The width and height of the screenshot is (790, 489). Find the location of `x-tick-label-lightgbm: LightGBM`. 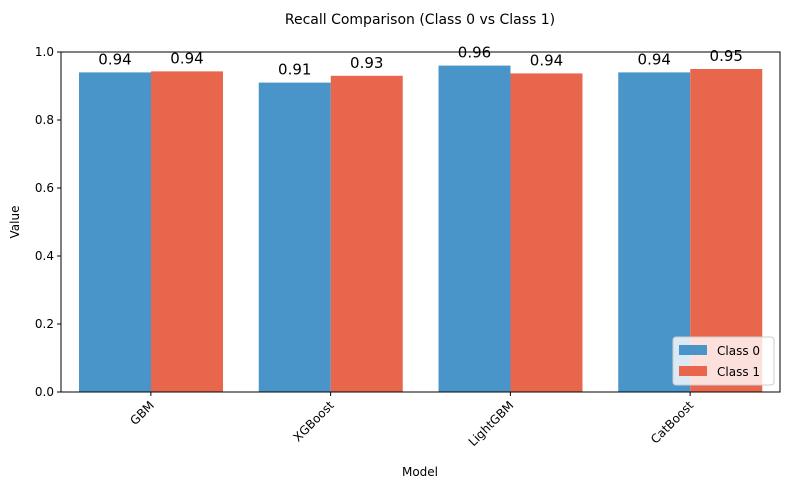

x-tick-label-lightgbm: LightGBM is located at coordinates (491, 423).